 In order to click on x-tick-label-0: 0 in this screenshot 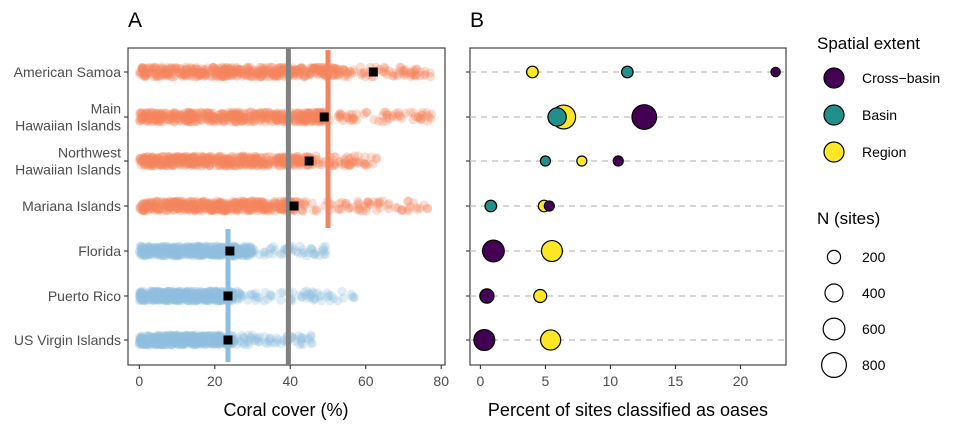, I will do `click(139, 381)`.